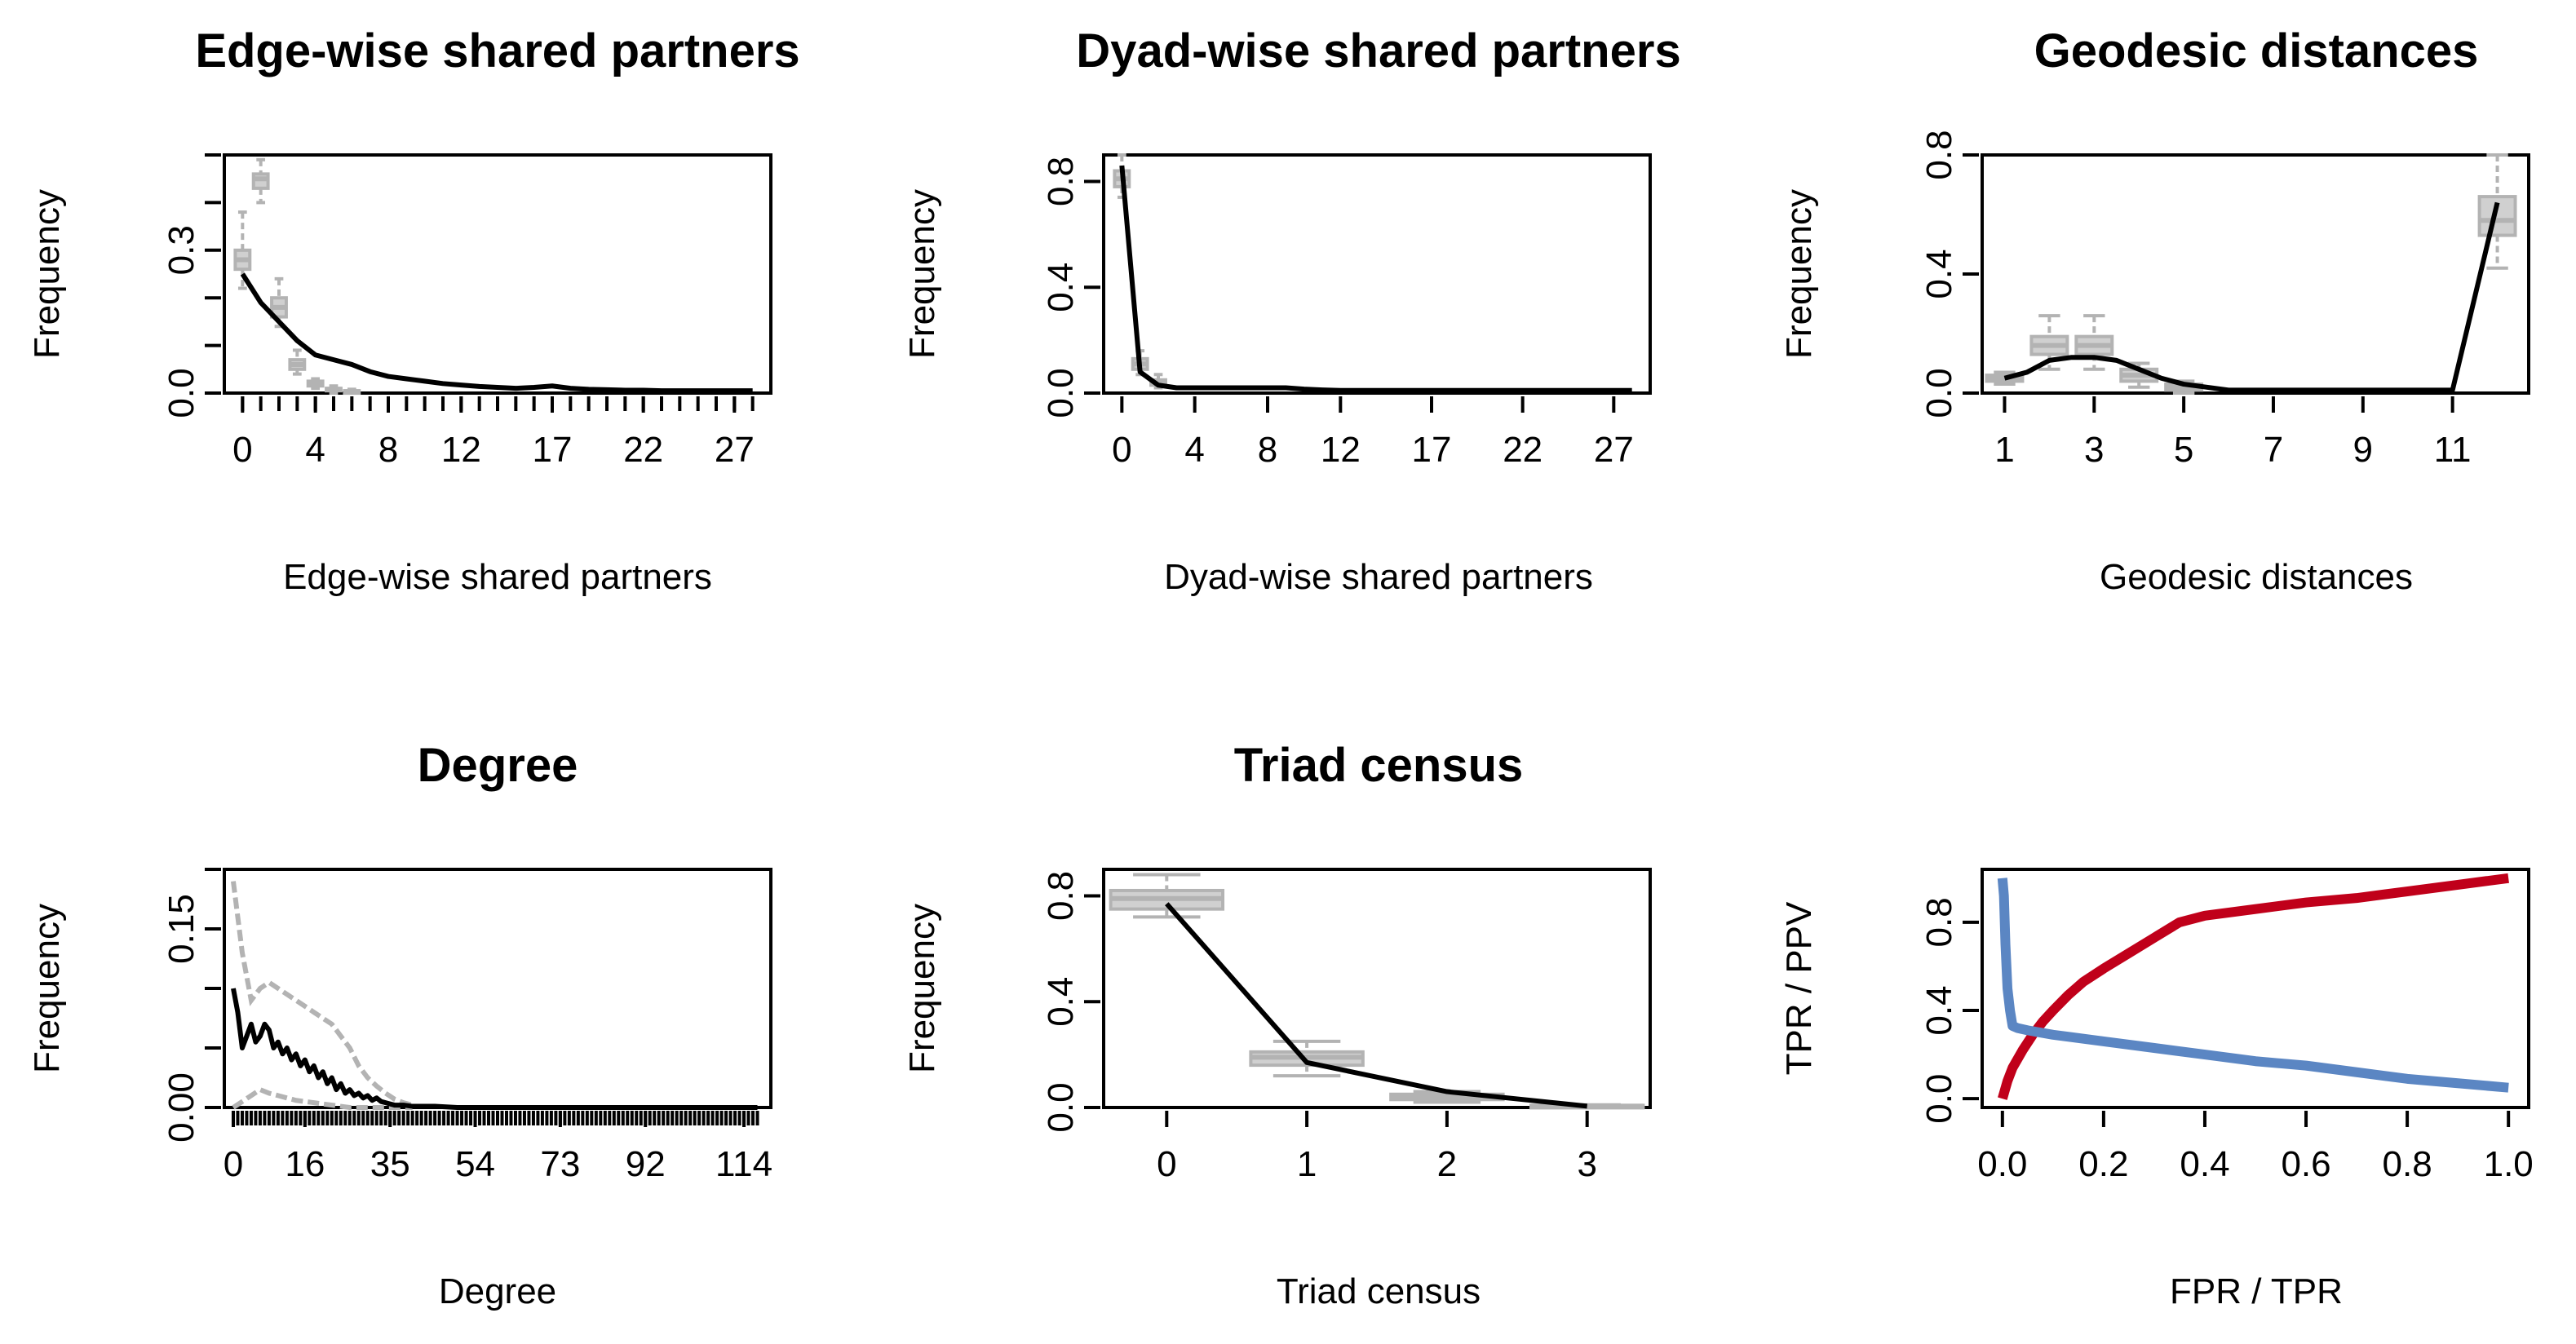 The image size is (2576, 1344). Describe the element at coordinates (2204, 1164) in the screenshot. I see `x-tick-label: 0.4` at that location.